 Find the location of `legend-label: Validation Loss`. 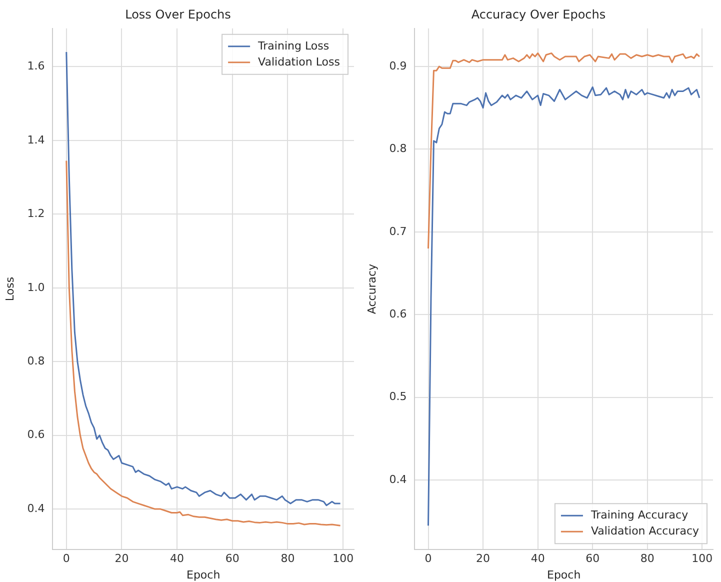

legend-label: Validation Loss is located at coordinates (299, 61).